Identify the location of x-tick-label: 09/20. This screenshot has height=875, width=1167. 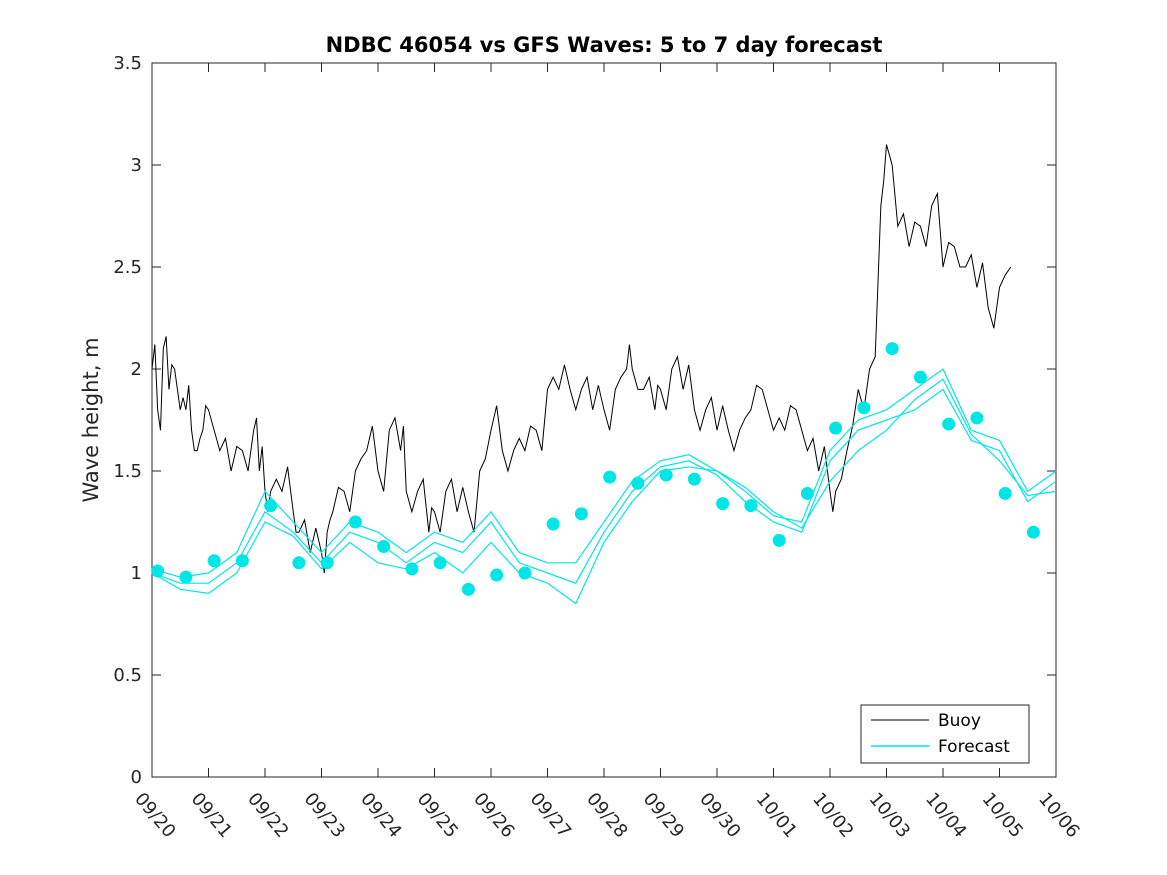
(154, 815).